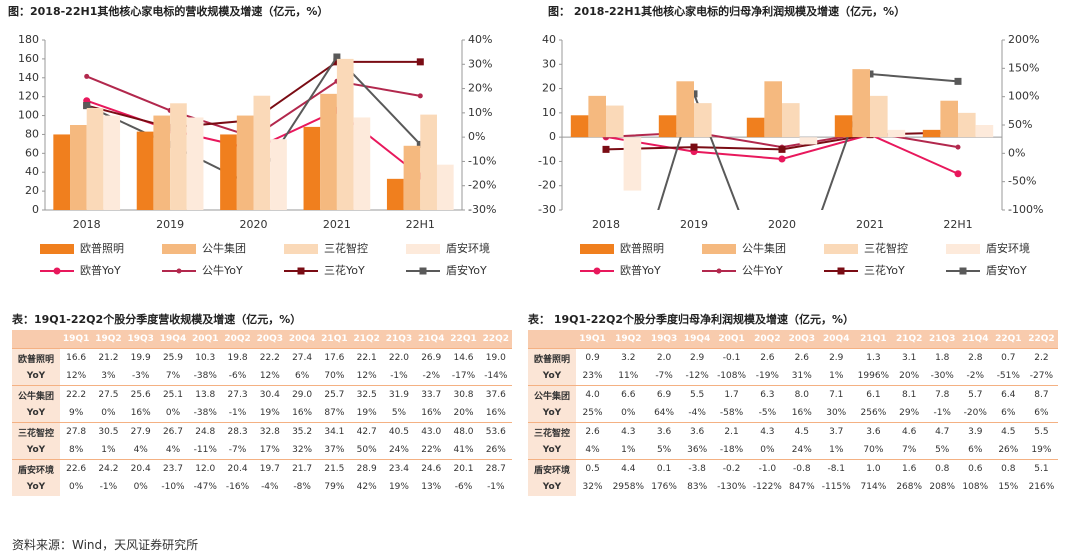  Describe the element at coordinates (593, 468) in the screenshot. I see `cell: 0.5` at that location.